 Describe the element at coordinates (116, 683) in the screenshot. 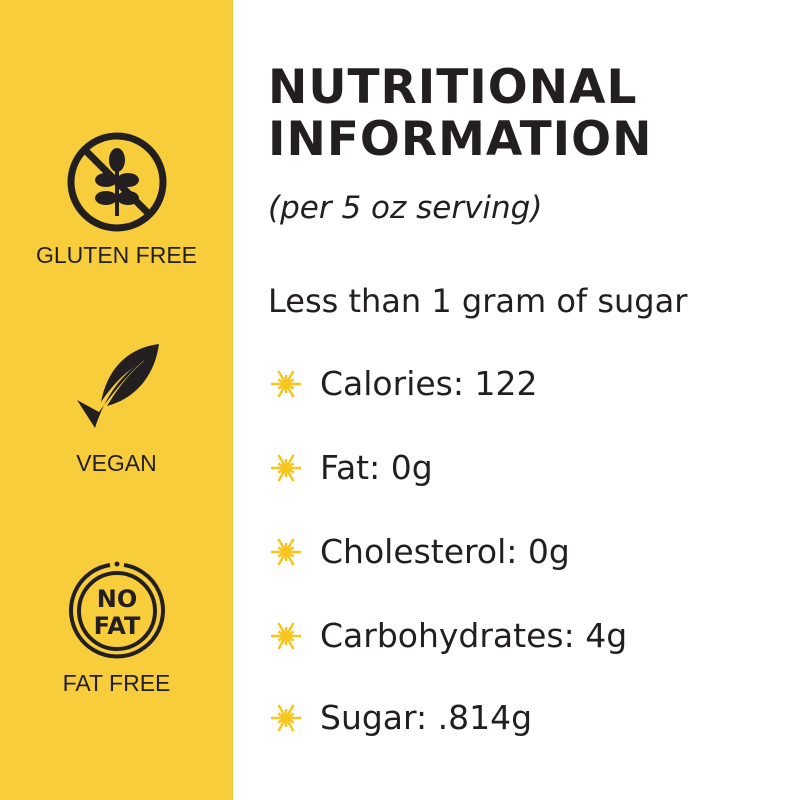

I see `fat-free-label: FAT FREE` at that location.